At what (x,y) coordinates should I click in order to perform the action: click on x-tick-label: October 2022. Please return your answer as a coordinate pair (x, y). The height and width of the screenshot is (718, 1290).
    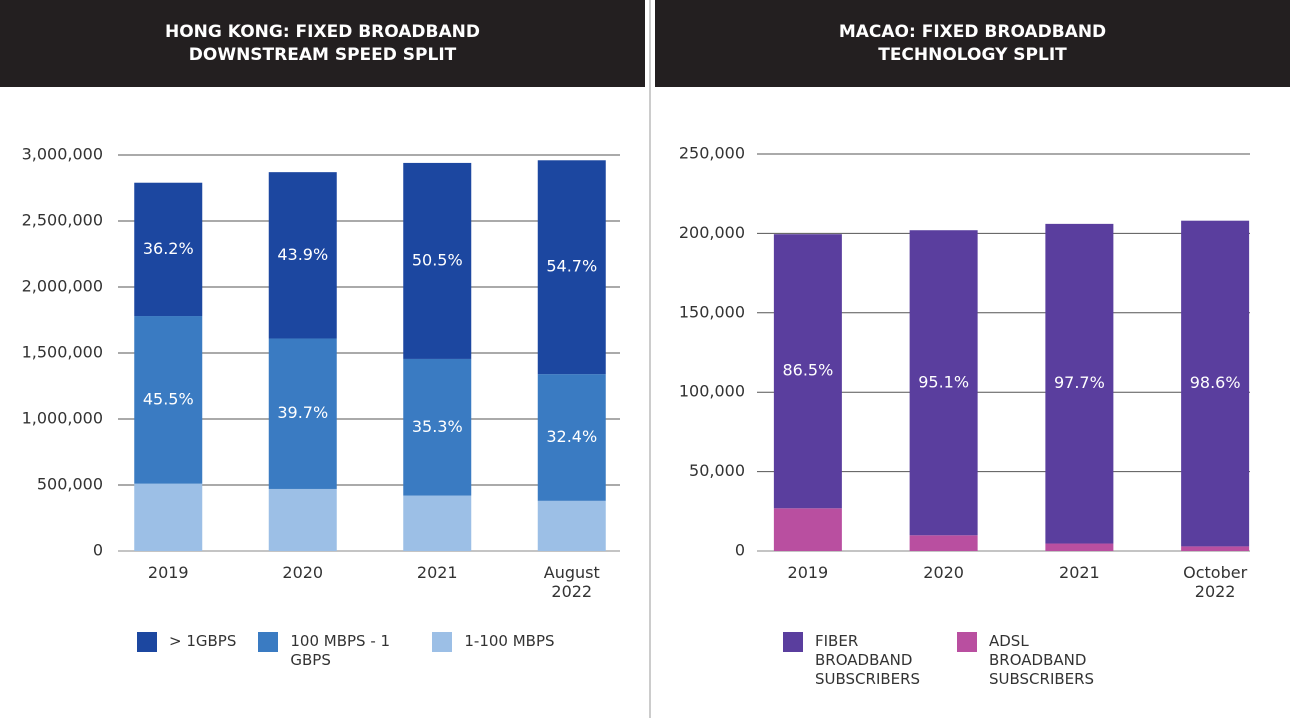
    Looking at the image, I should click on (1215, 582).